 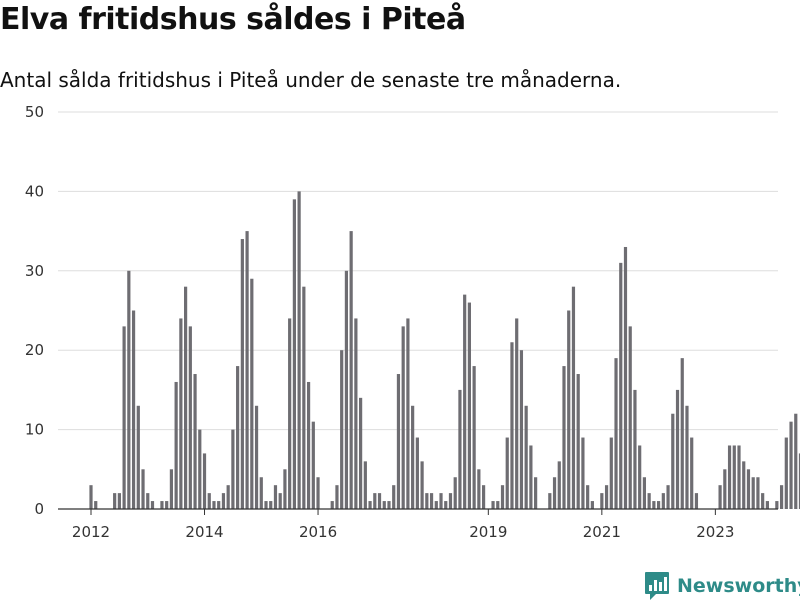 What do you see at coordinates (34, 350) in the screenshot?
I see `y-tick-label: 20` at bounding box center [34, 350].